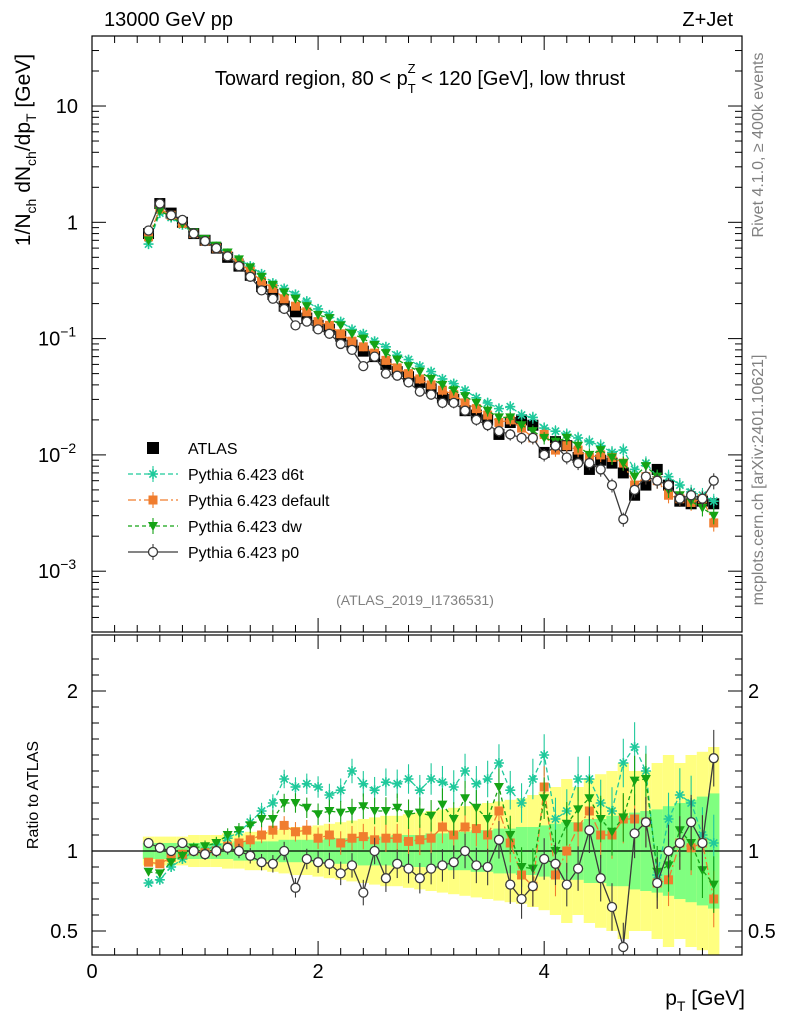 Image resolution: width=786 pixels, height=1024 pixels. Describe the element at coordinates (758, 145) in the screenshot. I see `rivet-label: Rivet 4.1.0, ≥ 400k events` at that location.